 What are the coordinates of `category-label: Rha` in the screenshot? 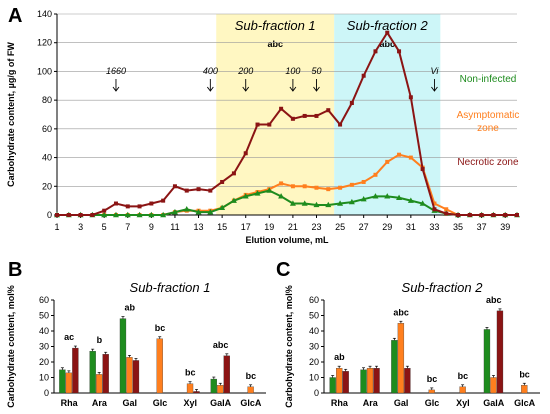 It's located at (340, 403).